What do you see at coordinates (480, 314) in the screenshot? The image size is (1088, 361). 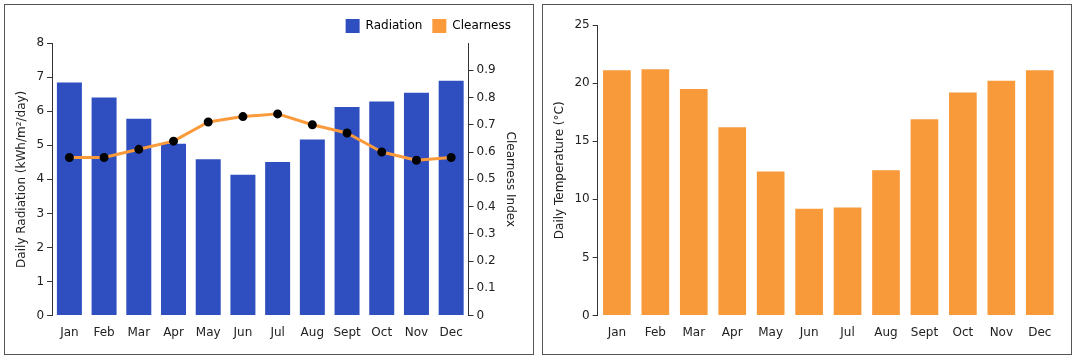 I see `y2-tick-label: 0` at bounding box center [480, 314].